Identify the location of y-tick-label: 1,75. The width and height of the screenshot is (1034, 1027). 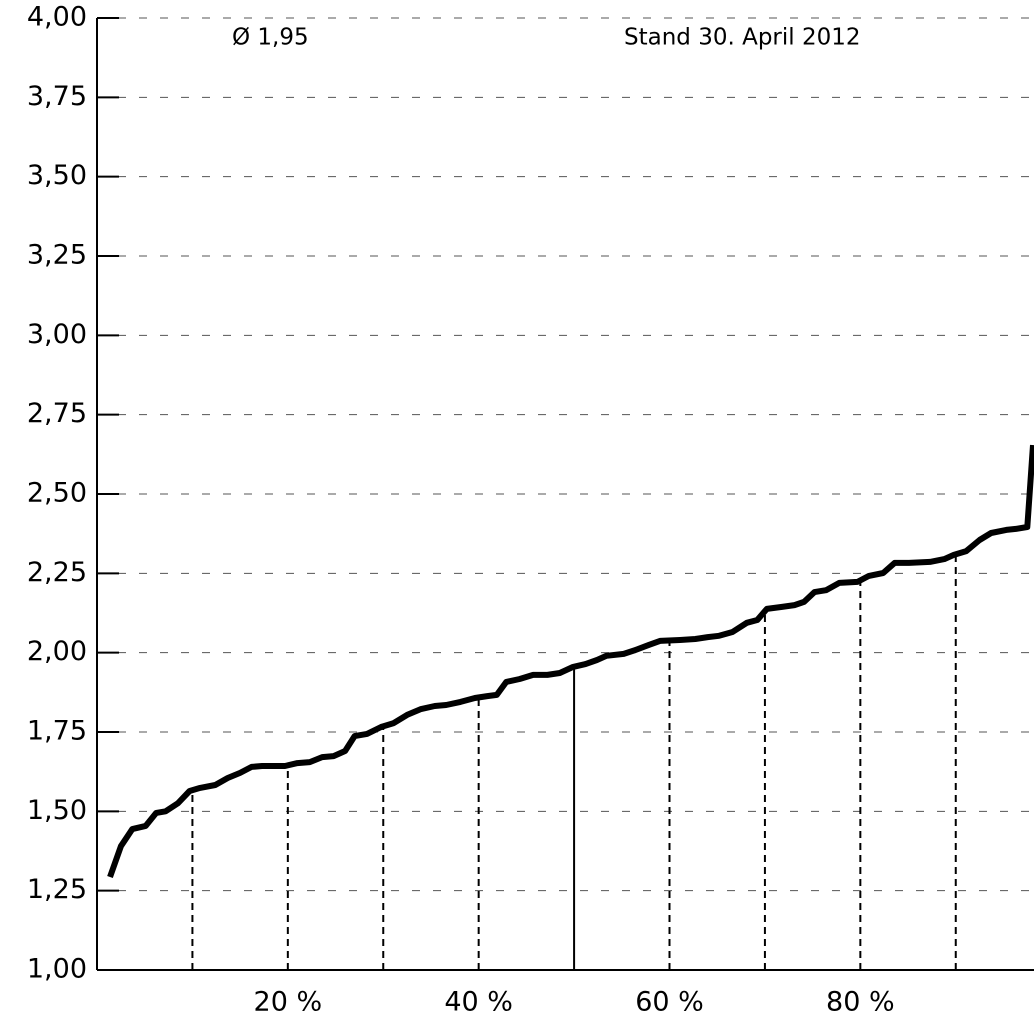
(57, 731).